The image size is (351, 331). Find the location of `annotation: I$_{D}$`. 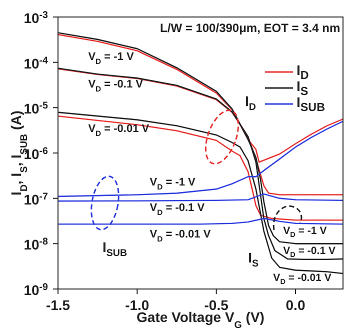

annotation: I$_{D}$ is located at coordinates (250, 103).